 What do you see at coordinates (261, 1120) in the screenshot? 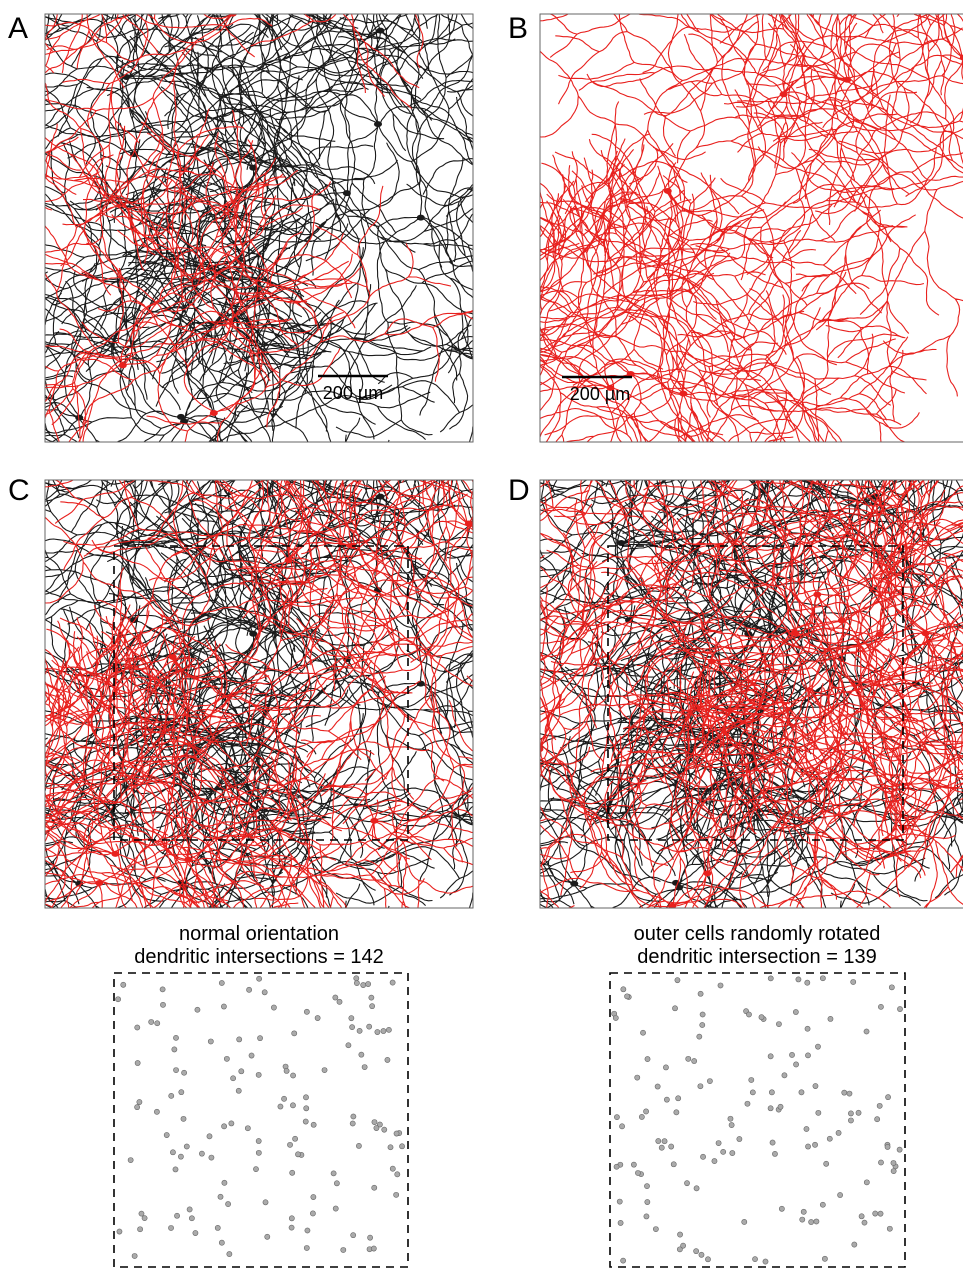
I see `intersection-box` at bounding box center [261, 1120].